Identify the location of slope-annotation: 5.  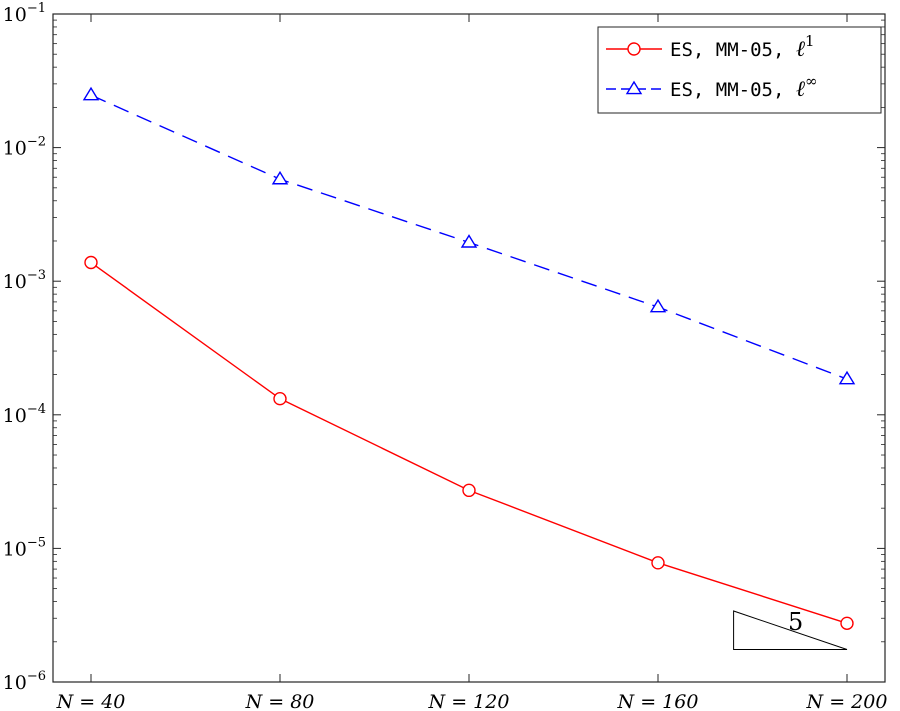
(790, 629).